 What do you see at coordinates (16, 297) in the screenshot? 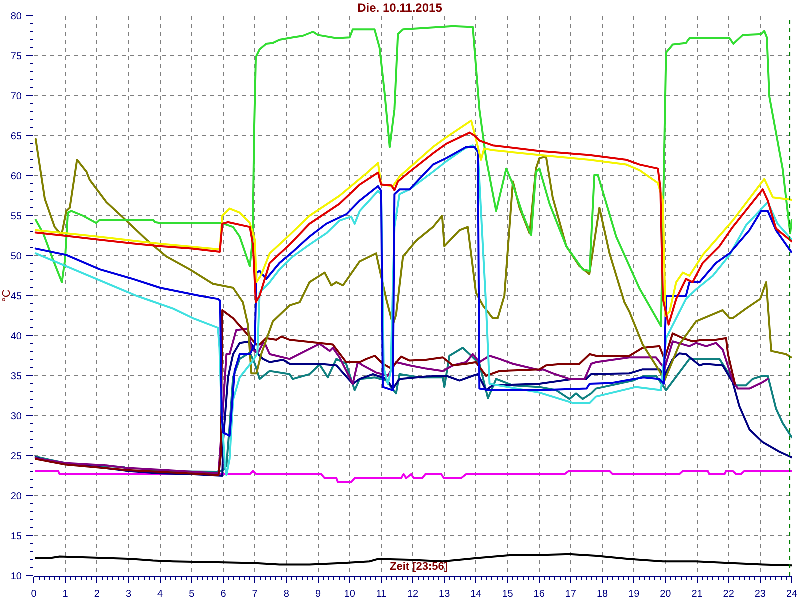
I see `y-tick-label: 45` at bounding box center [16, 297].